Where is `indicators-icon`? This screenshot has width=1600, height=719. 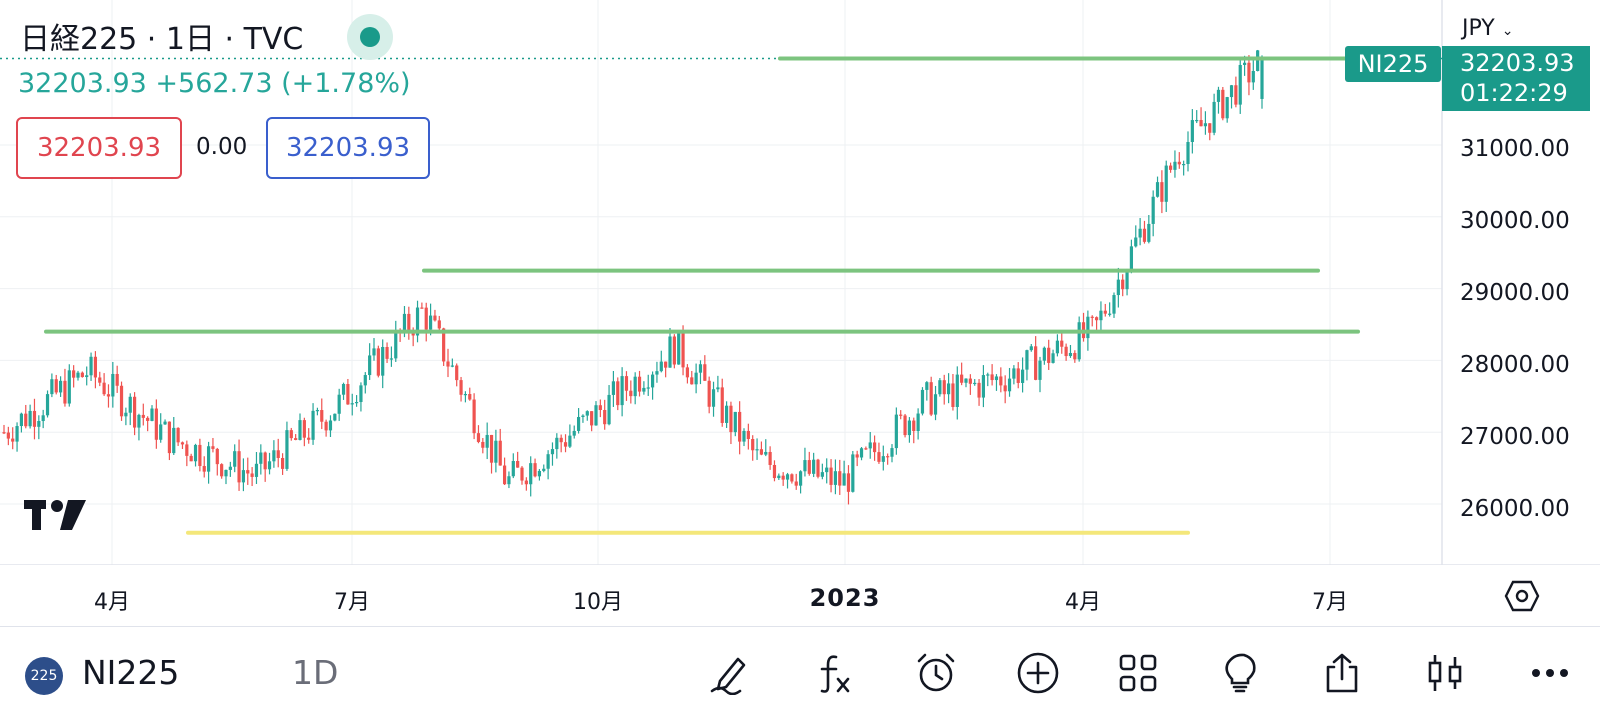 indicators-icon is located at coordinates (834, 673).